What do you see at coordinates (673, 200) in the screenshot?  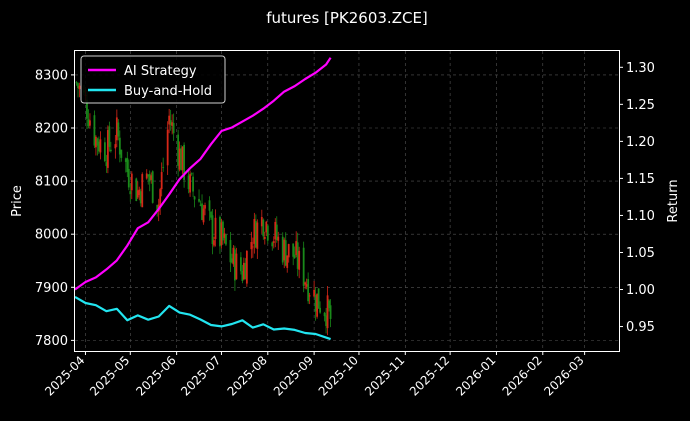 I see `y-axis-label-right: Return` at bounding box center [673, 200].